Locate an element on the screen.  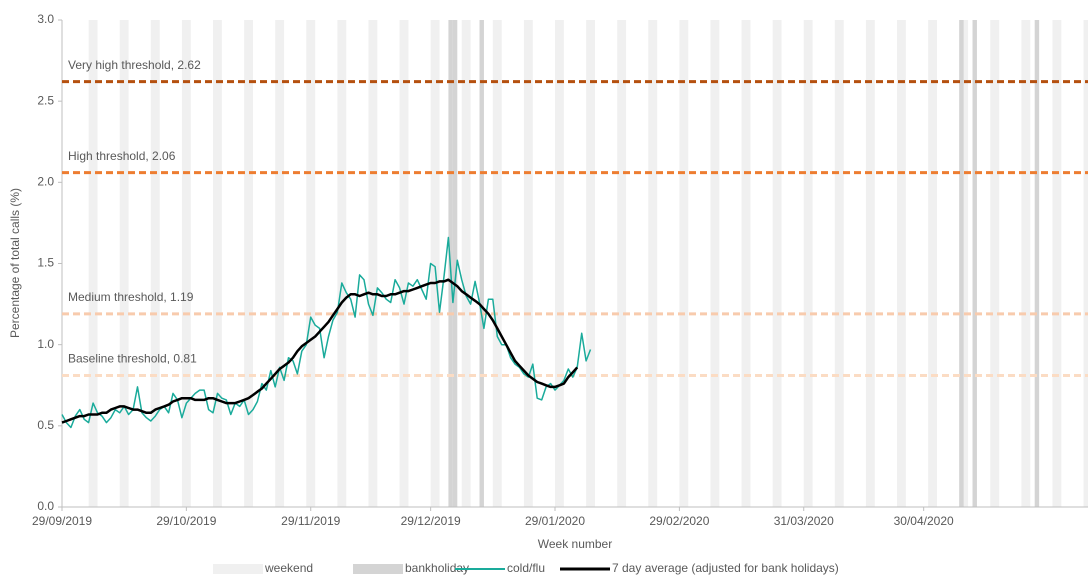
threshold-label: High threshold, 2.06 is located at coordinates (122, 156).